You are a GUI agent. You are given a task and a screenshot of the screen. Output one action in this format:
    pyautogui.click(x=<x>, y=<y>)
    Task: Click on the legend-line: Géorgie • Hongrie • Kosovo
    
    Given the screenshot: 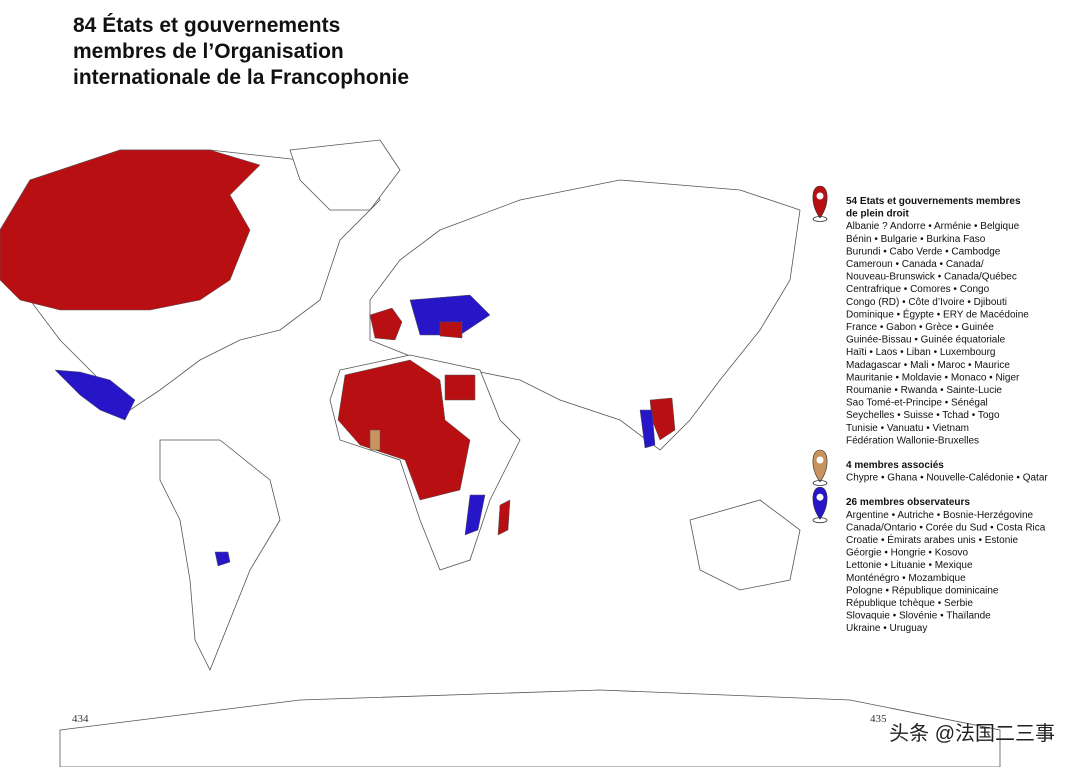 What is the action you would take?
    pyautogui.click(x=907, y=553)
    